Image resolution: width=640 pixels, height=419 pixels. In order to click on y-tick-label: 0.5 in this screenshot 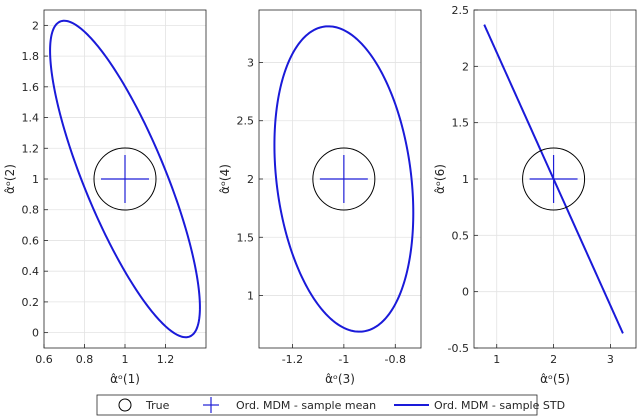, I will do `click(461, 235)`.